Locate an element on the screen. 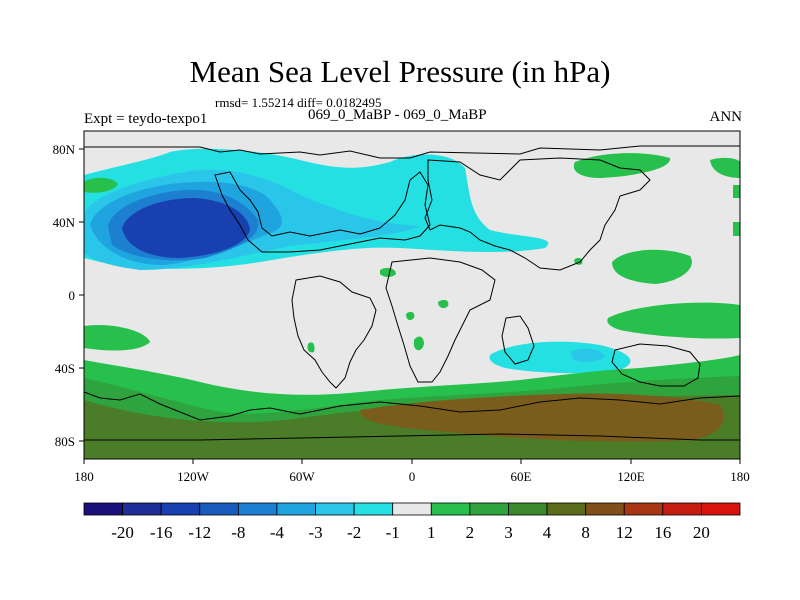 Image resolution: width=800 pixels, height=600 pixels. colorbar-label: 20 is located at coordinates (701, 532).